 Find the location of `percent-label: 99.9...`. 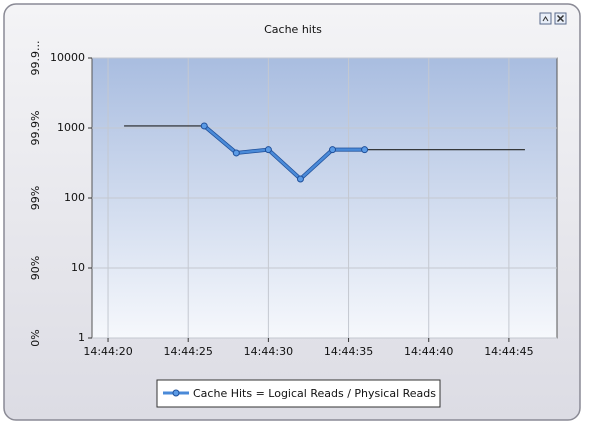

percent-label: 99.9... is located at coordinates (35, 58).